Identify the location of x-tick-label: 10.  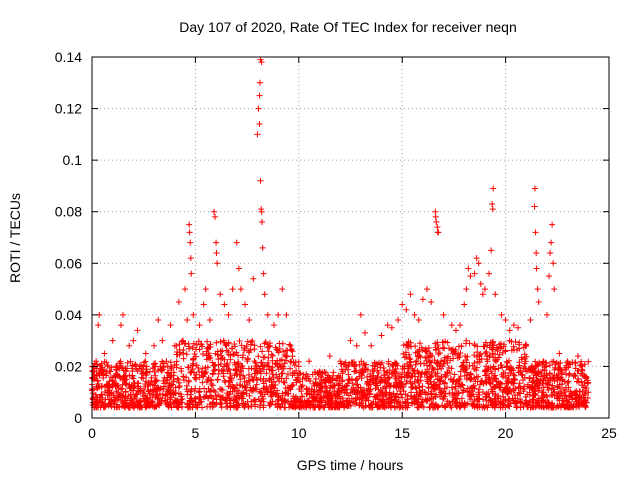
(299, 433).